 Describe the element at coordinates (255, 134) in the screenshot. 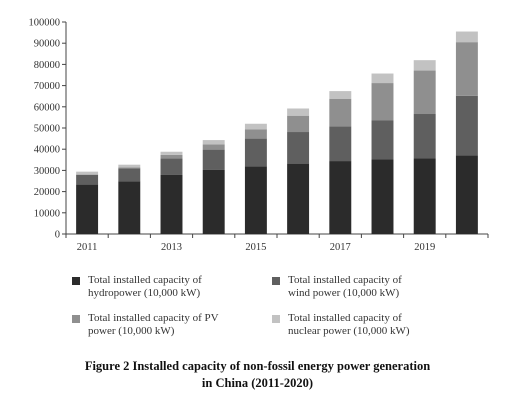

I see `bar-segment-pv-2015` at that location.